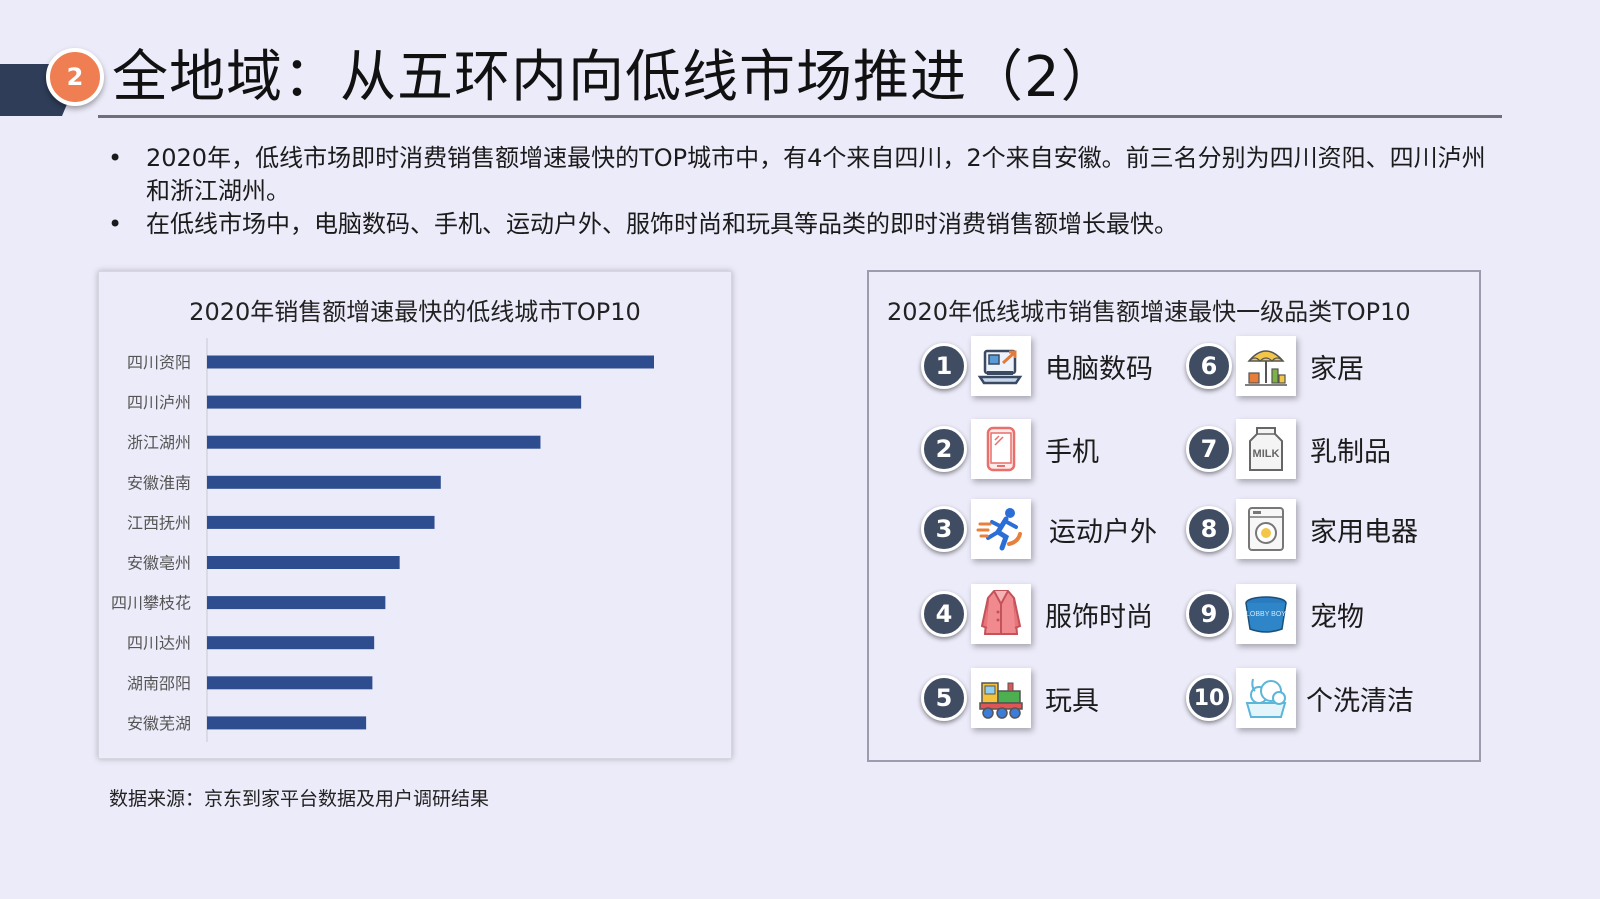 The width and height of the screenshot is (1600, 899). What do you see at coordinates (1266, 454) in the screenshot?
I see `milk-label: MILK` at bounding box center [1266, 454].